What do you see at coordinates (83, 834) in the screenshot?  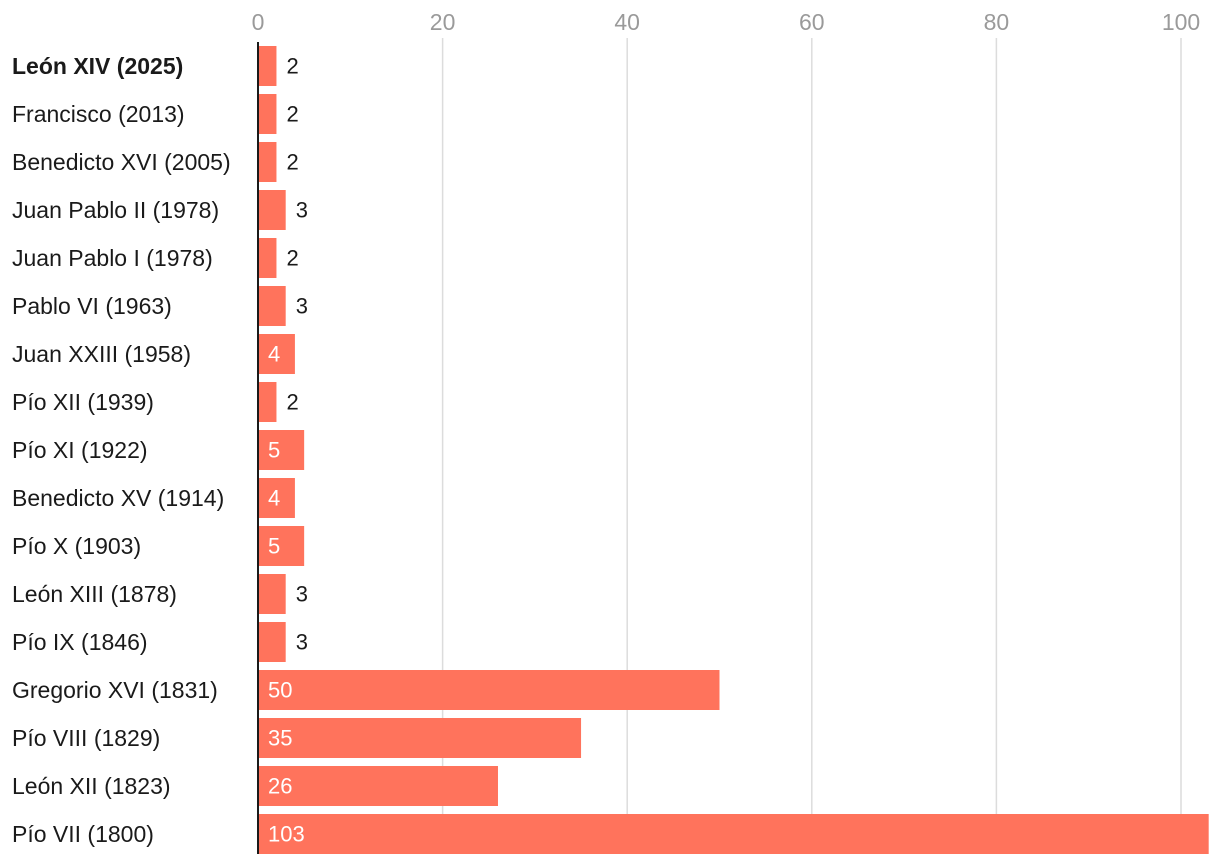 I see `category-label: Pío VII (1800)` at bounding box center [83, 834].